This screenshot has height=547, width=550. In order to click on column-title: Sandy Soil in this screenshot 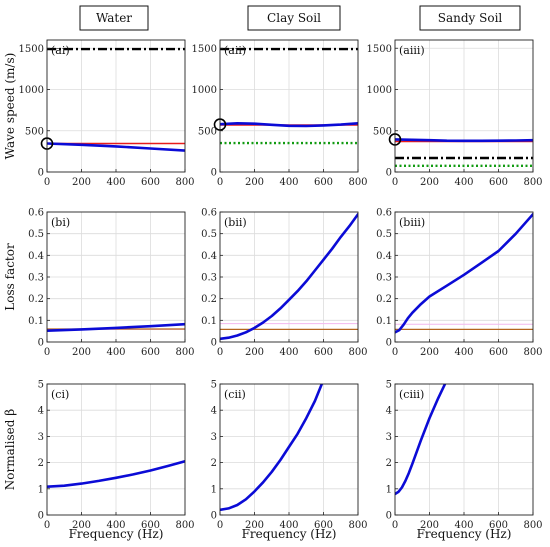, I will do `click(470, 18)`.